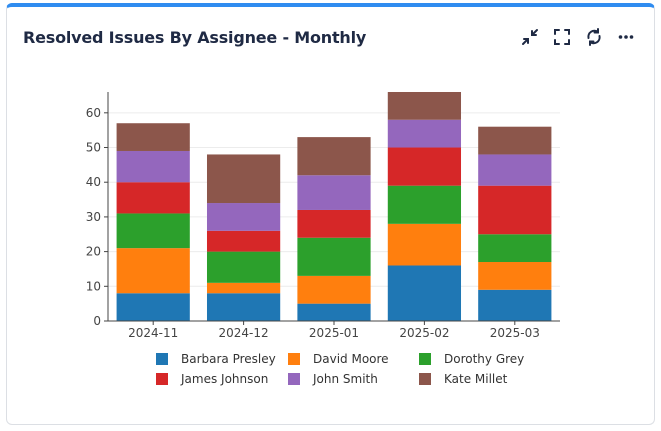  Describe the element at coordinates (93, 113) in the screenshot. I see `y-tick-label: 60` at that location.